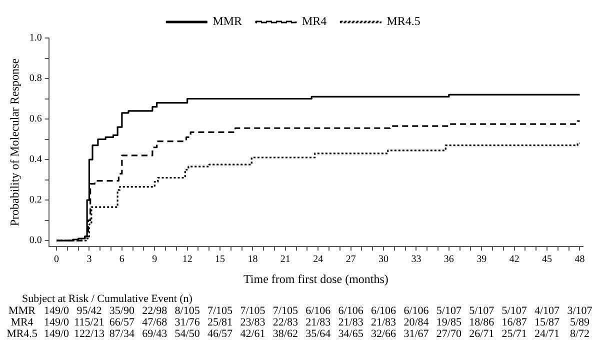  I want to click on y-tick-label: 0.8, so click(35, 78).